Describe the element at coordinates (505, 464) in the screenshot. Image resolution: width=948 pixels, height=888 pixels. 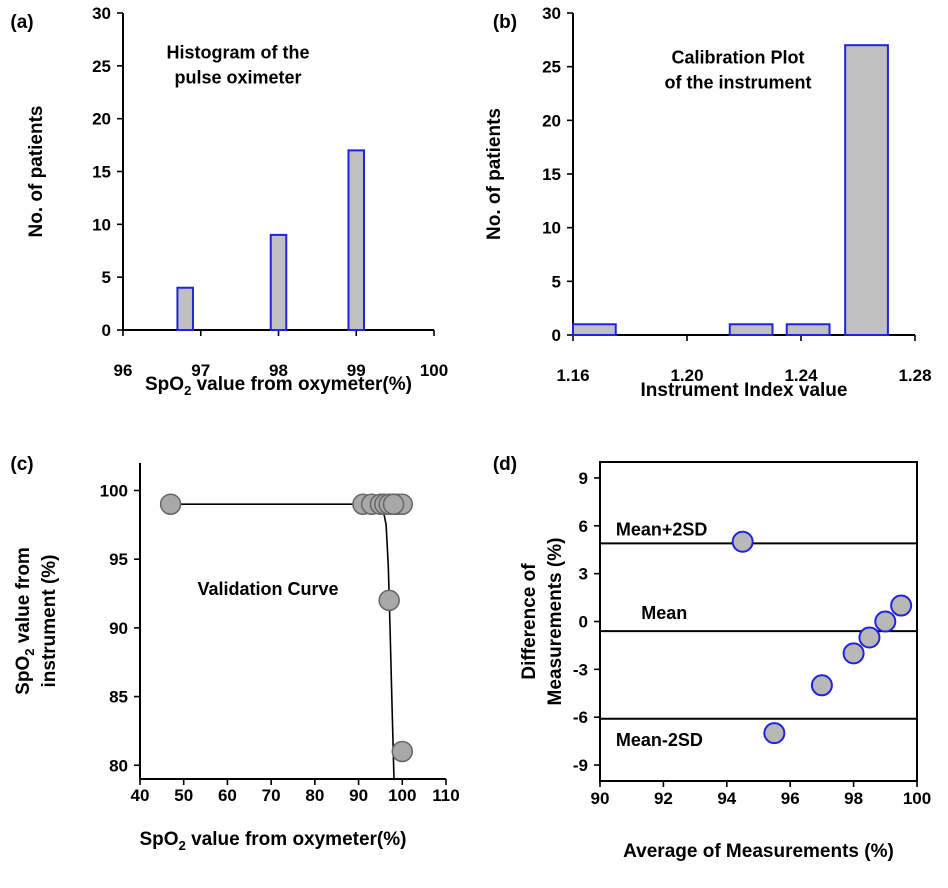
I see `panel-label: (d)` at that location.